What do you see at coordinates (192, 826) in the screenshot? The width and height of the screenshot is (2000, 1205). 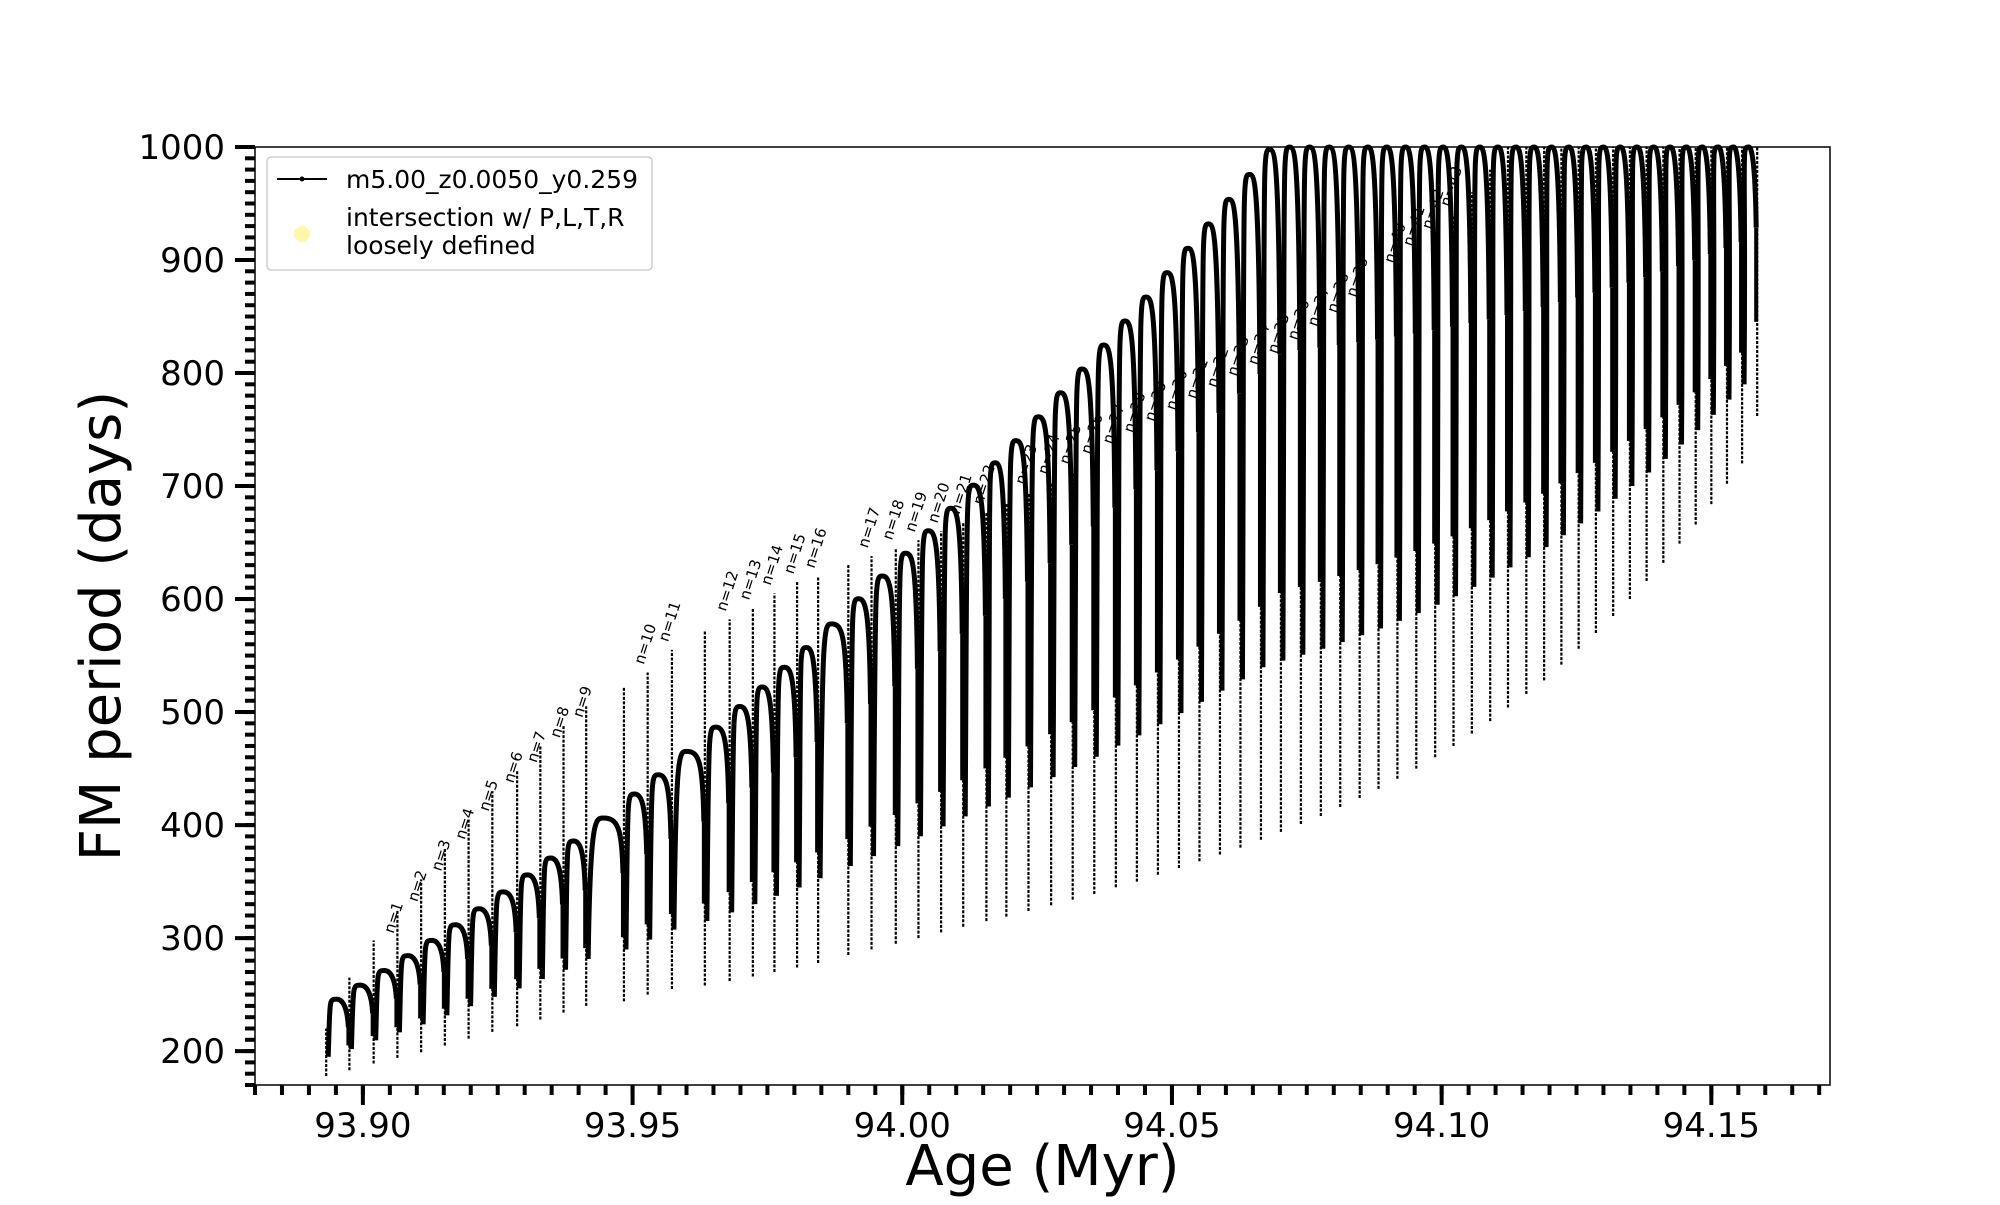 I see `y-tick-label: 400` at bounding box center [192, 826].